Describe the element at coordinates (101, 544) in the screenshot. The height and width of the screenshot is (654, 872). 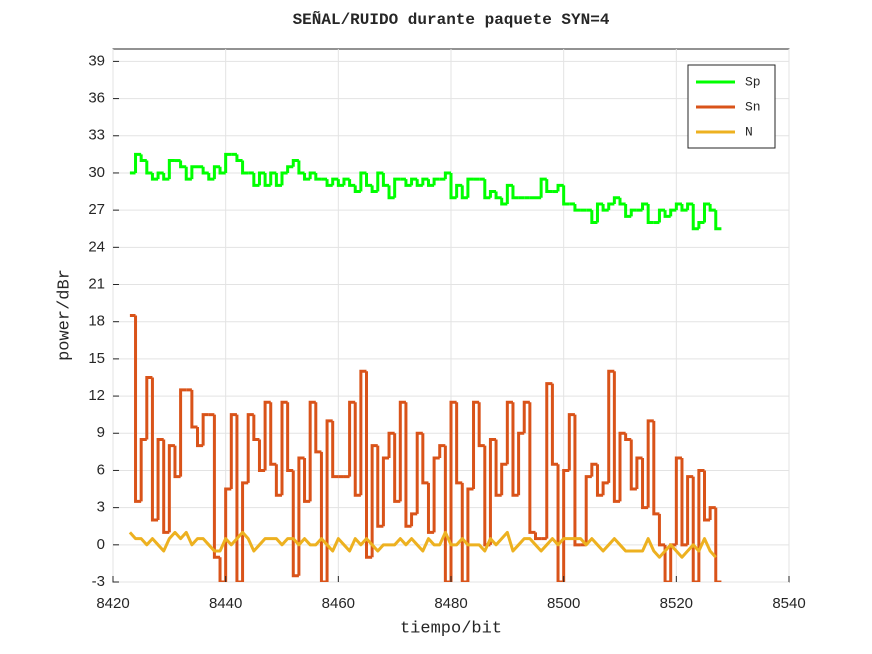
I see `y-tick-label: 0` at that location.